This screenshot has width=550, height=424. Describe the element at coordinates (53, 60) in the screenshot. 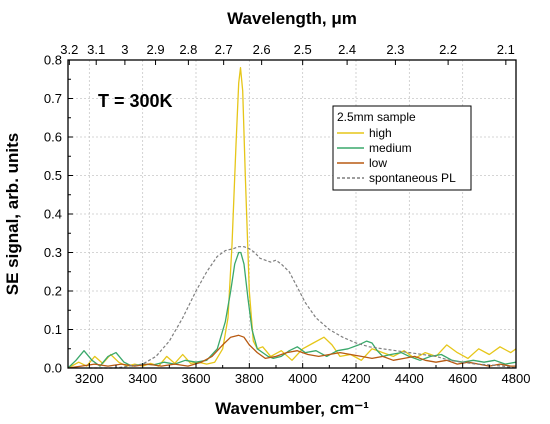

I see `y-tick-label: 0.8` at that location.